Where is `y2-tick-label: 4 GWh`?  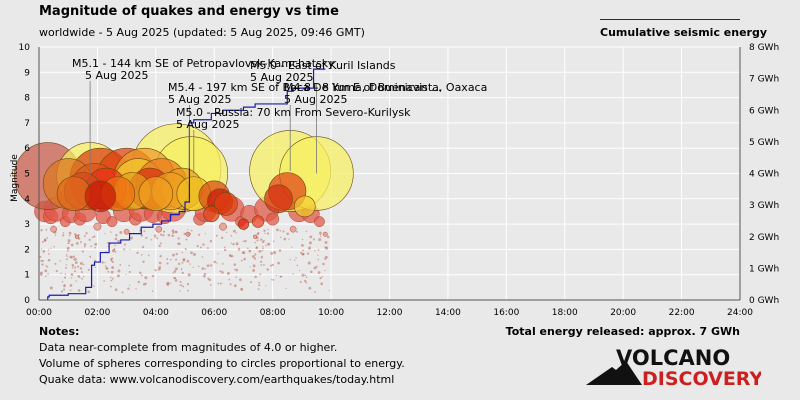 y2-tick-label: 4 GWh is located at coordinates (764, 175).